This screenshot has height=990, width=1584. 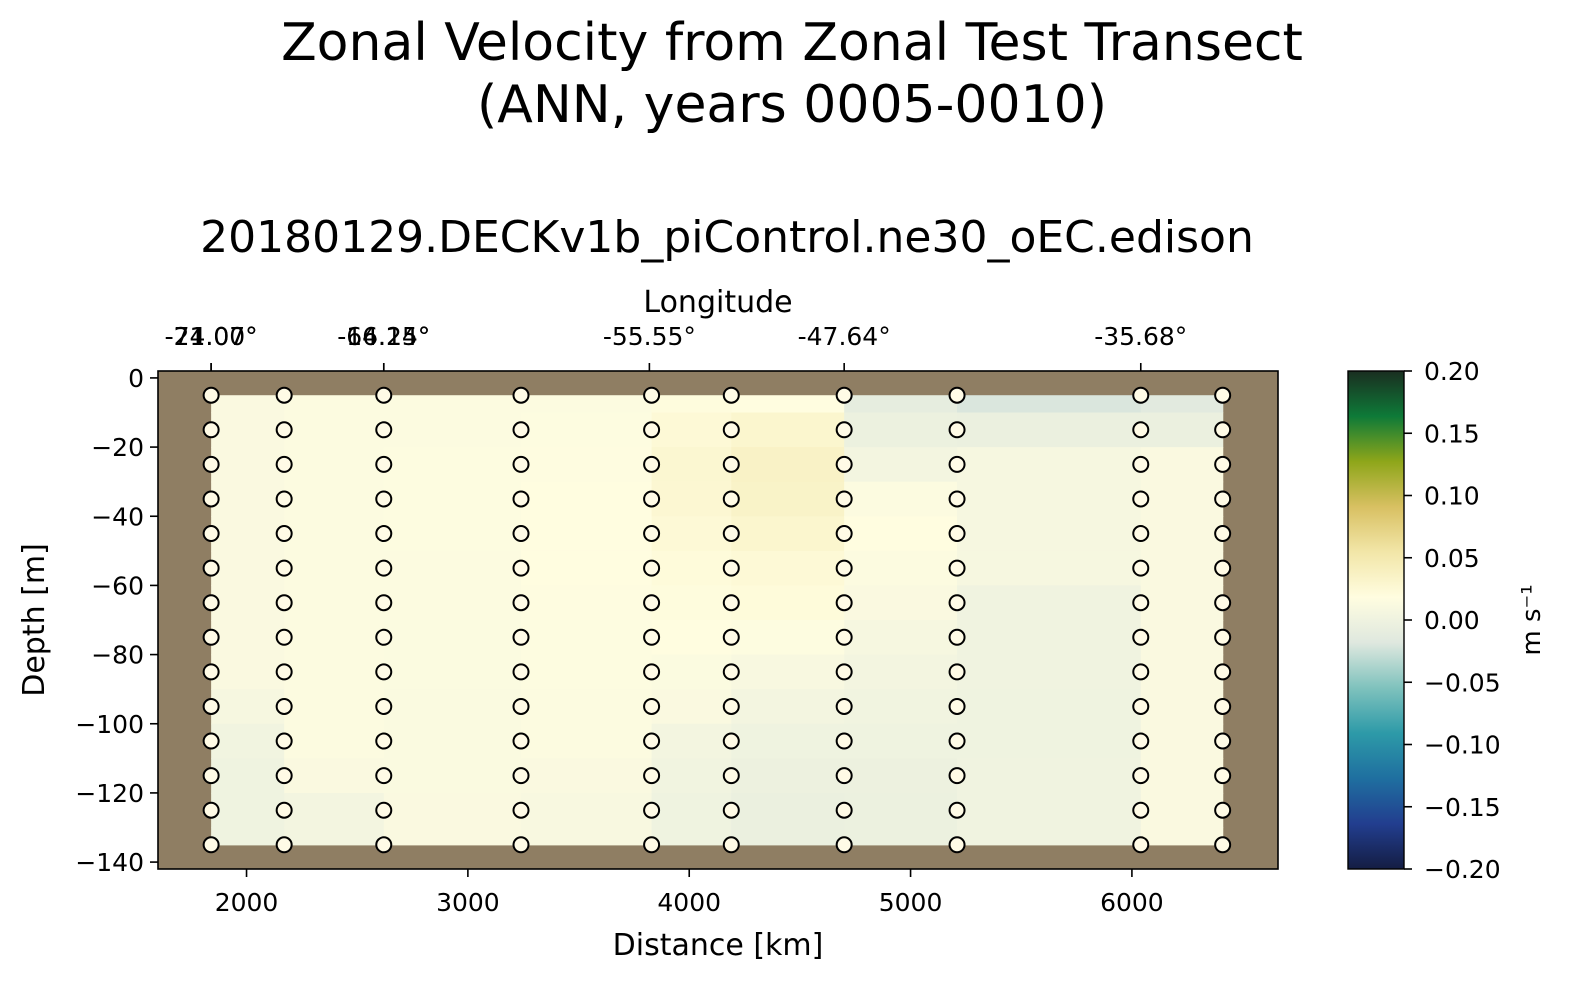 What do you see at coordinates (468, 902) in the screenshot?
I see `x-tick-label: 3000` at bounding box center [468, 902].